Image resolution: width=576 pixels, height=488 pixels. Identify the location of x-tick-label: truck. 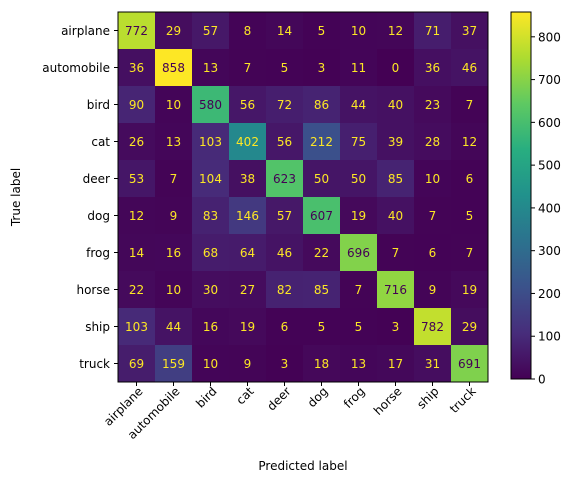
(463, 400).